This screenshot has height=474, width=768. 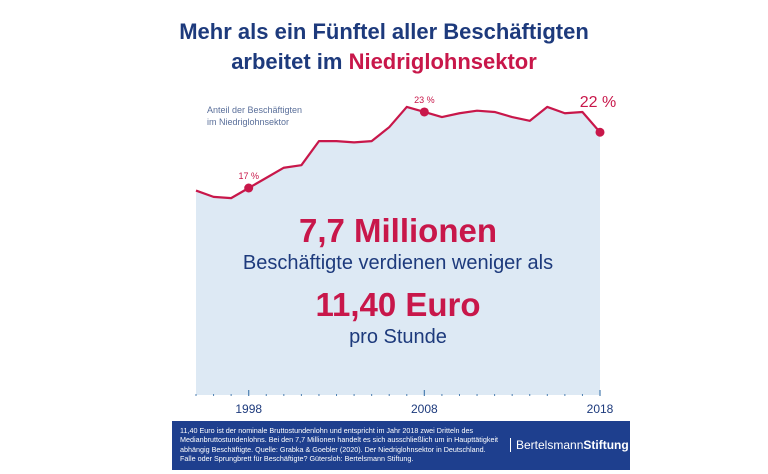 I want to click on headline-amount: 11,40 Euro, so click(x=398, y=304).